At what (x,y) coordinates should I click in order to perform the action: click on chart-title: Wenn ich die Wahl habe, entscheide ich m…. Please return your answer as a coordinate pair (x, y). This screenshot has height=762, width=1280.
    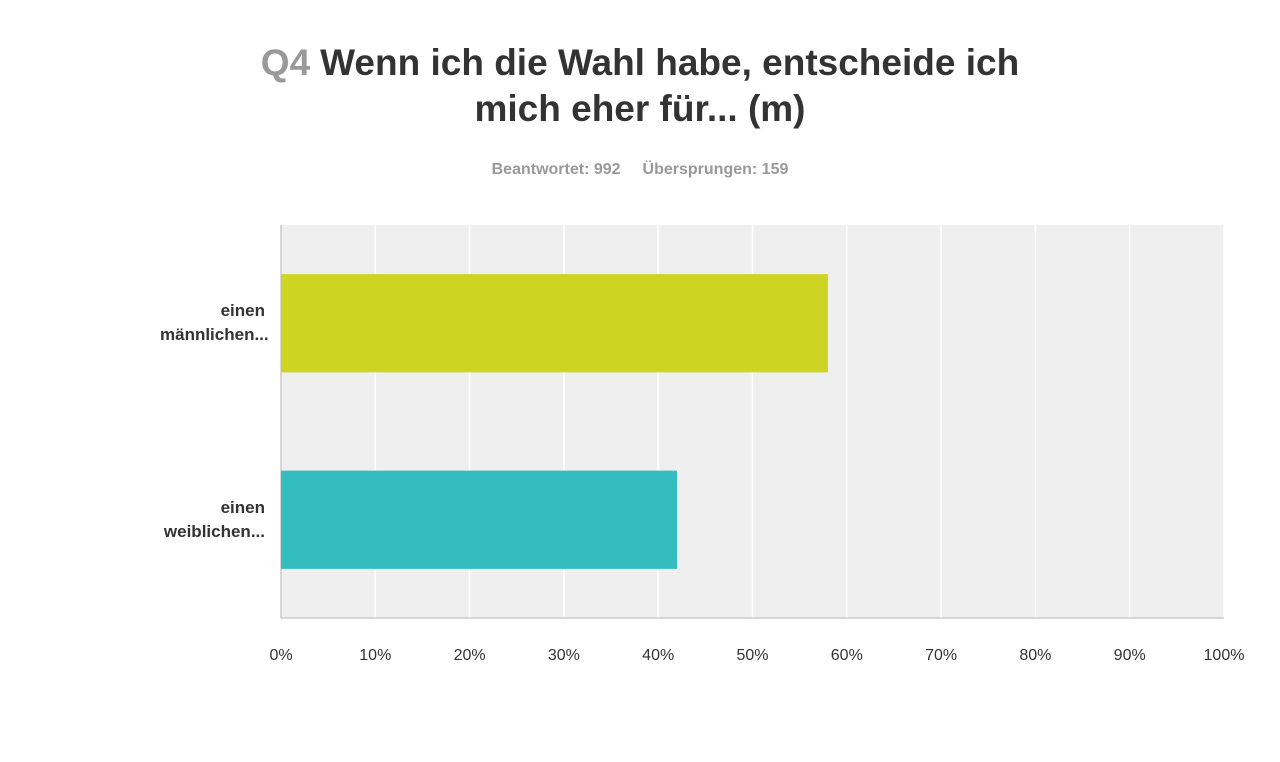
    Looking at the image, I should click on (670, 85).